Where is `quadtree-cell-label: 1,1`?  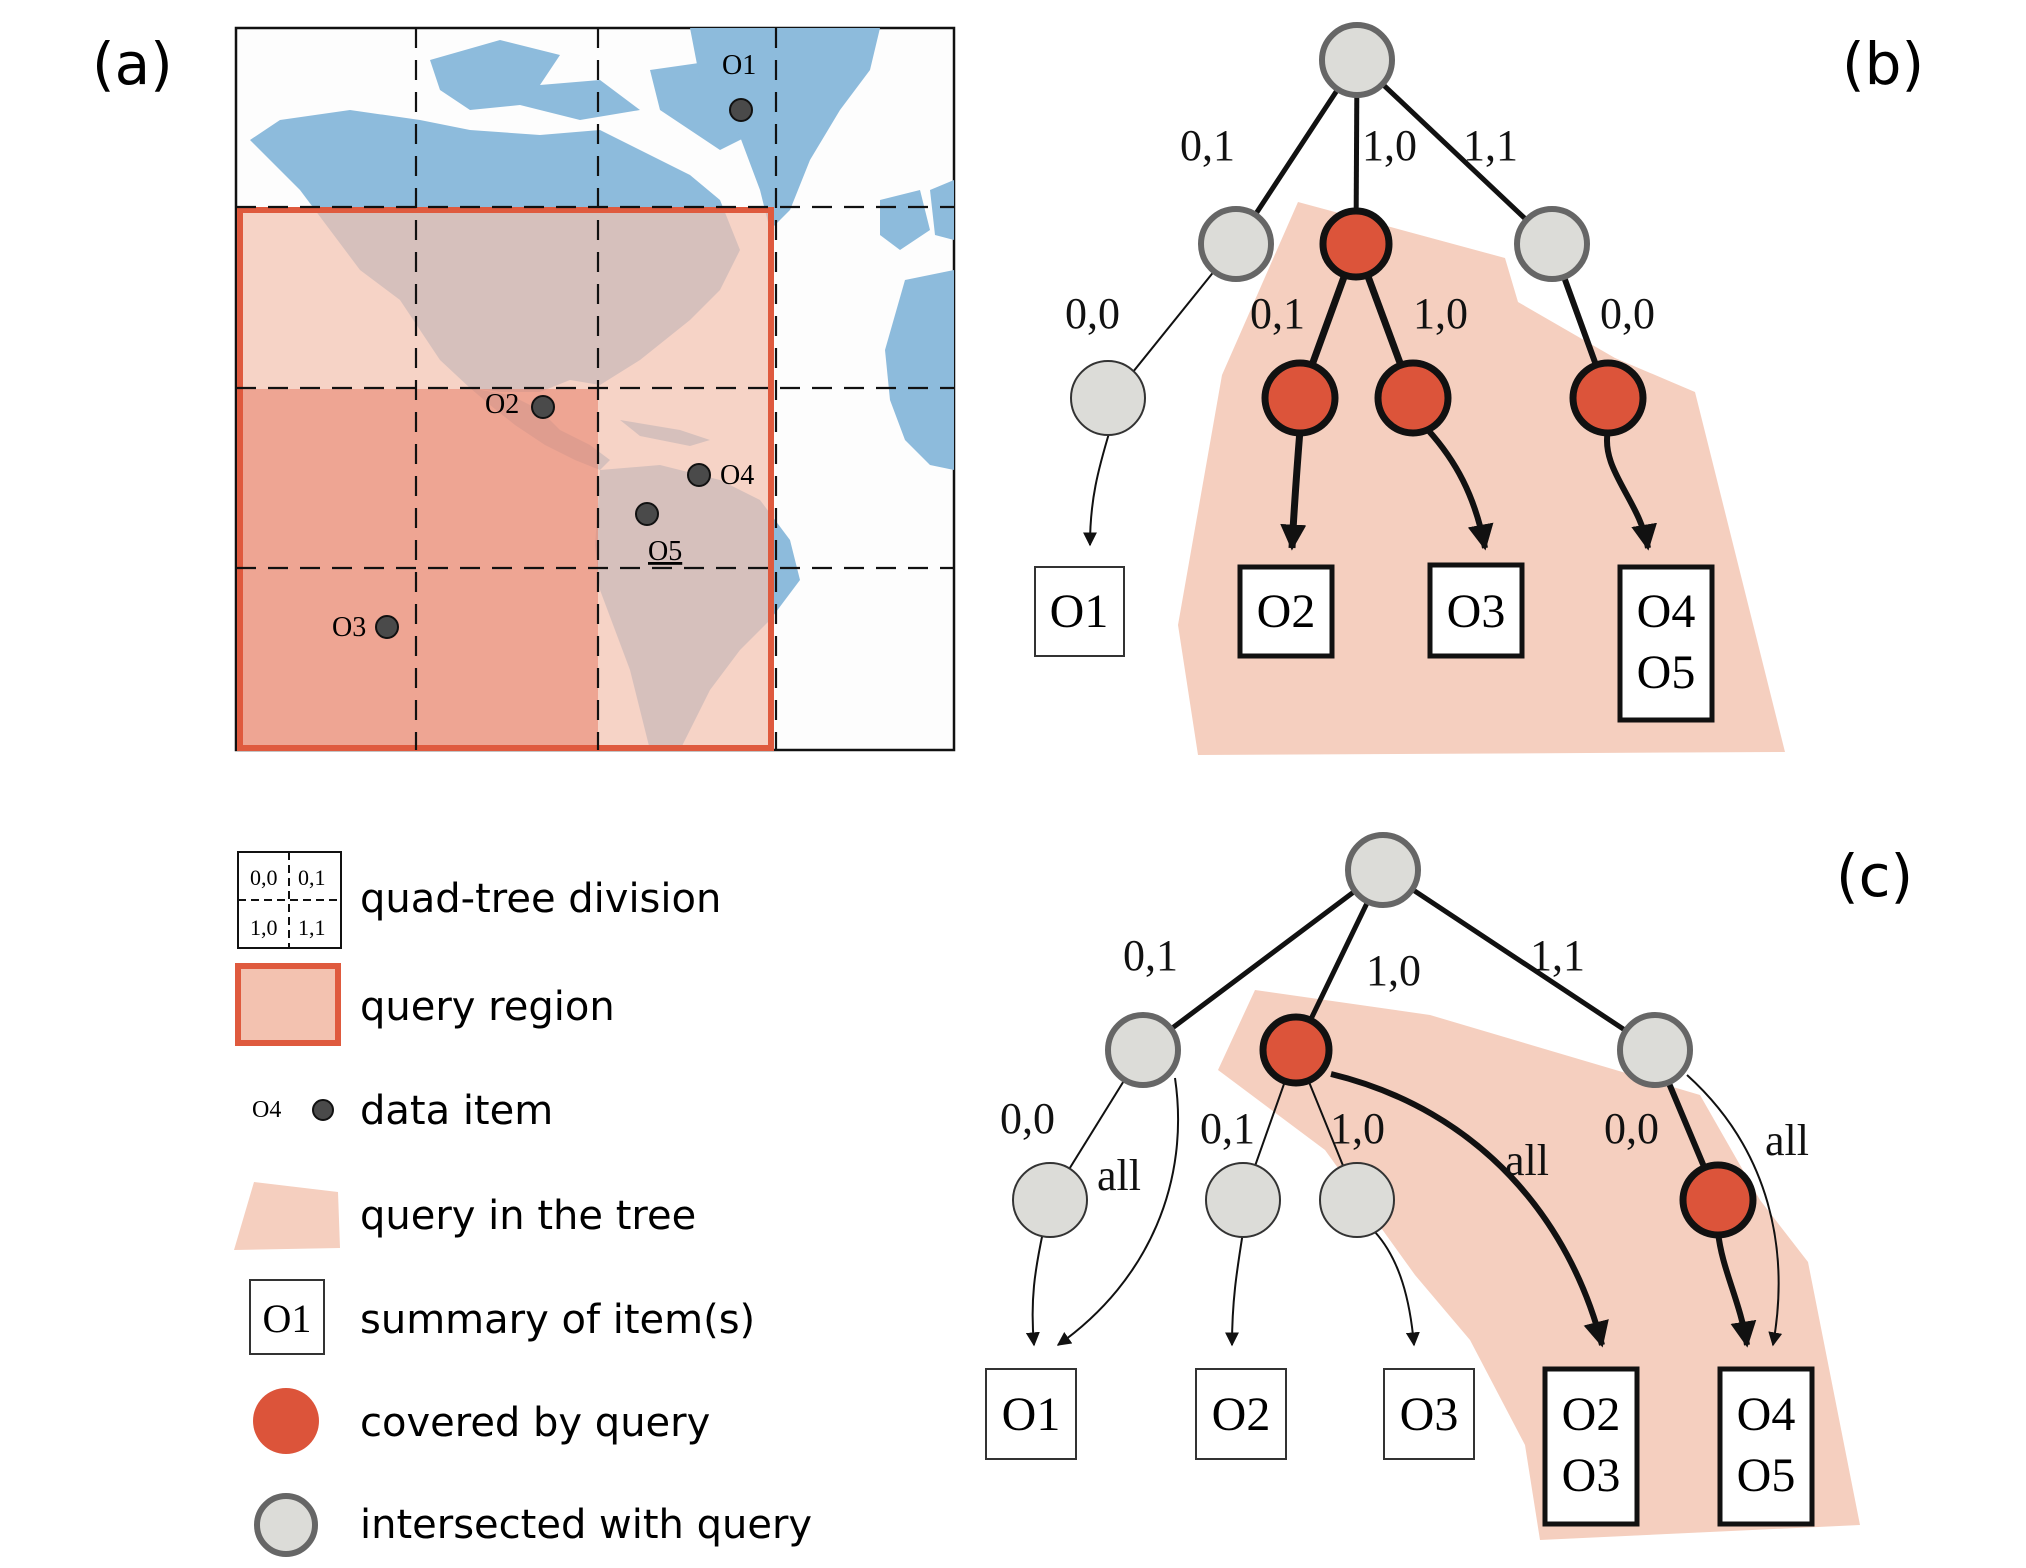
quadtree-cell-label: 1,1 is located at coordinates (312, 927).